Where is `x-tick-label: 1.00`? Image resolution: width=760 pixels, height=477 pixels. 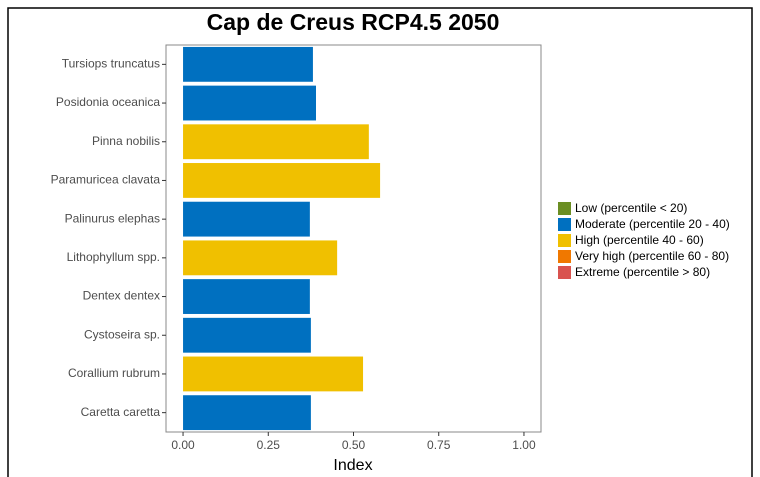
x-tick-label: 1.00 is located at coordinates (524, 445).